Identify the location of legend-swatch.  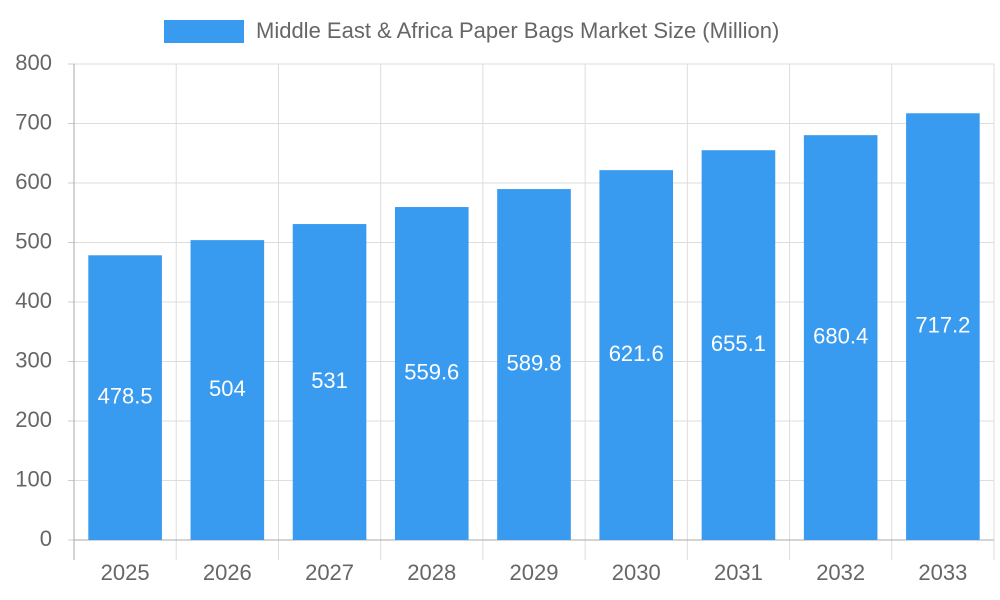
(204, 31).